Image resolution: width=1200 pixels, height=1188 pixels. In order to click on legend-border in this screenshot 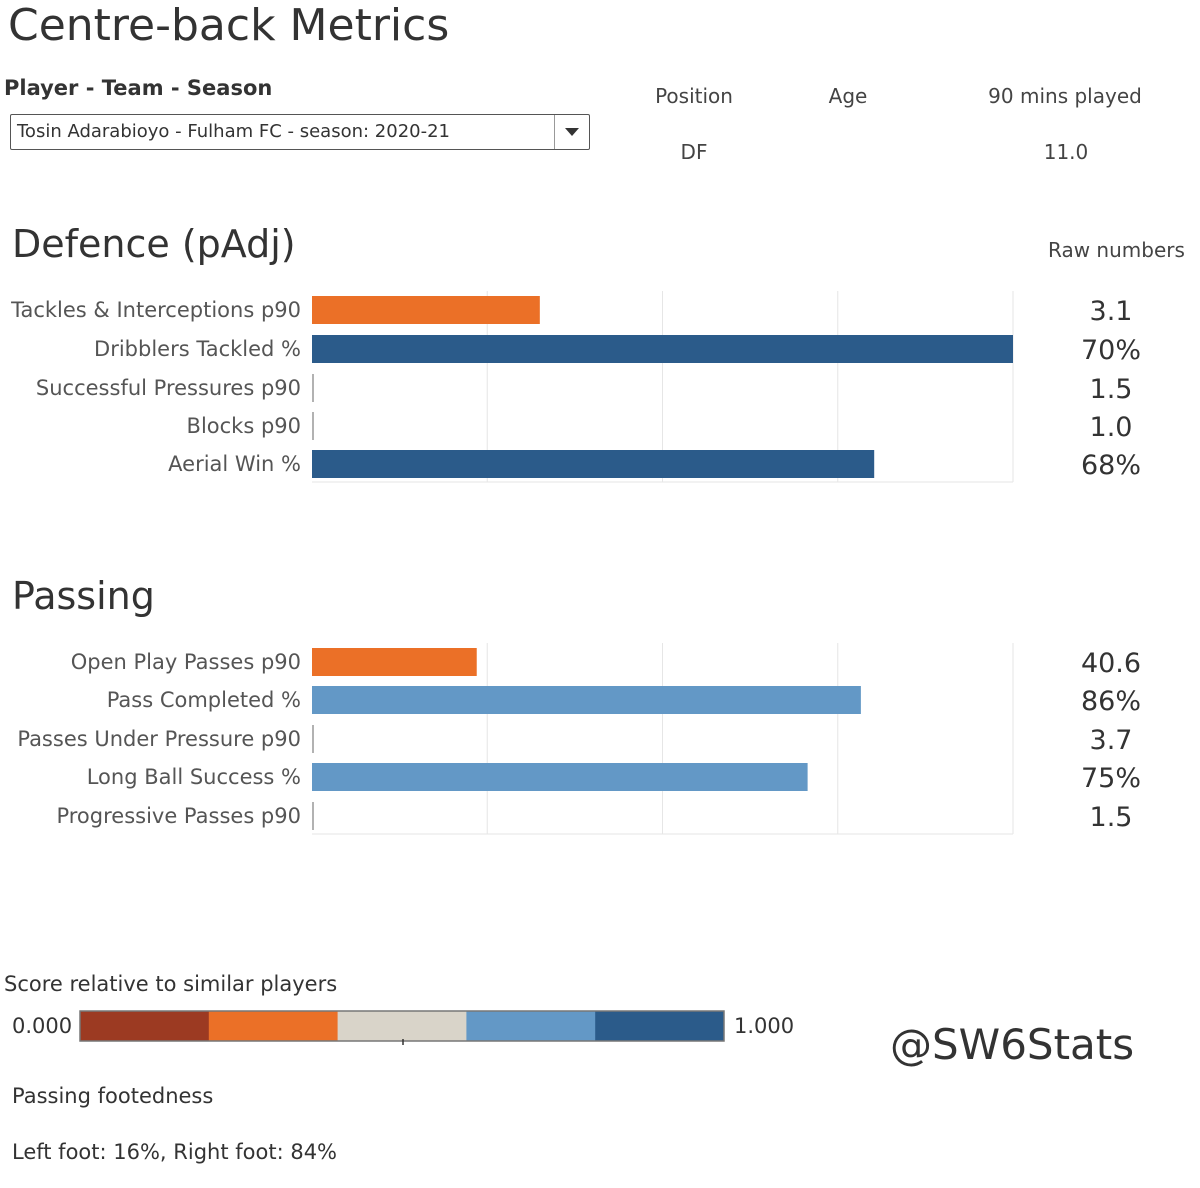, I will do `click(402, 1026)`.